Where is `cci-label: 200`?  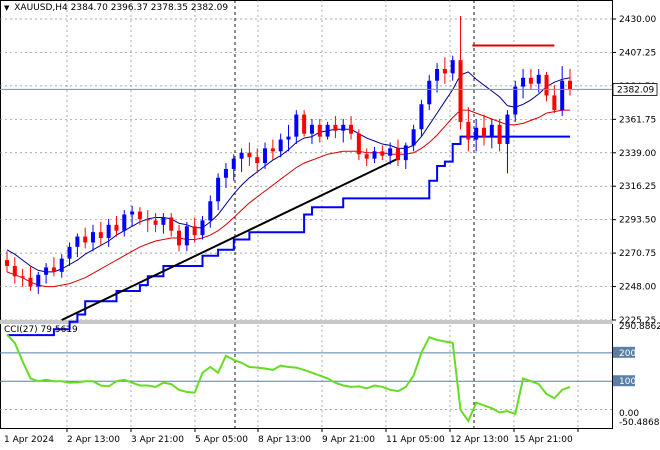 cci-label: 200 is located at coordinates (627, 354).